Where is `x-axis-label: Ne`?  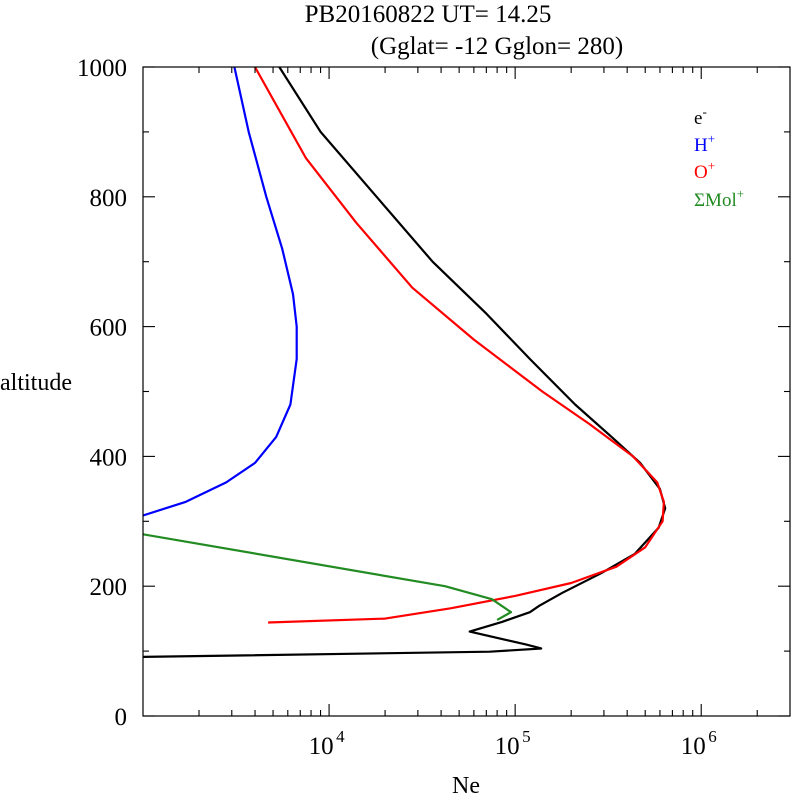 x-axis-label: Ne is located at coordinates (466, 784).